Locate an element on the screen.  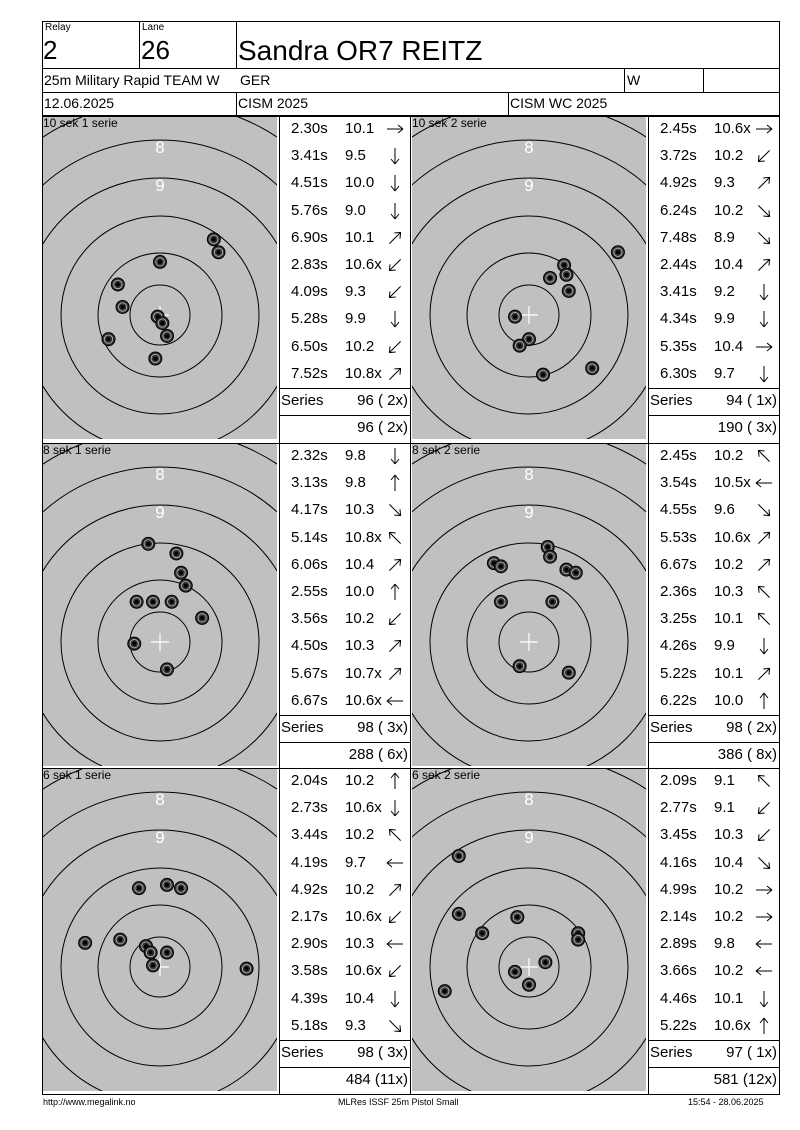
shot-score: 9.9 is located at coordinates (724, 646).